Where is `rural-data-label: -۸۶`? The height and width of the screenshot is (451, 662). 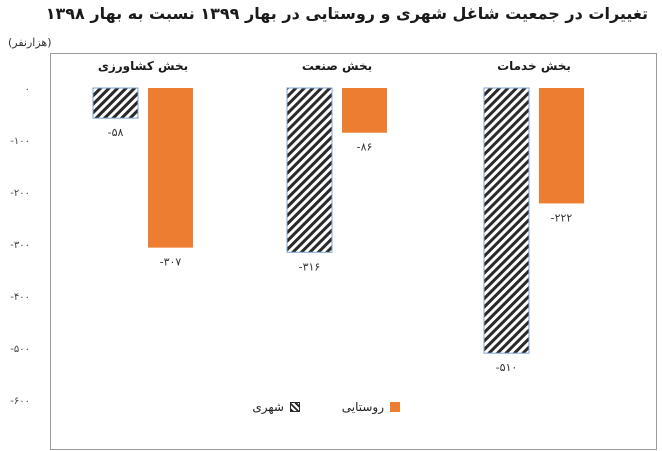
rural-data-label: -۸۶ is located at coordinates (365, 147).